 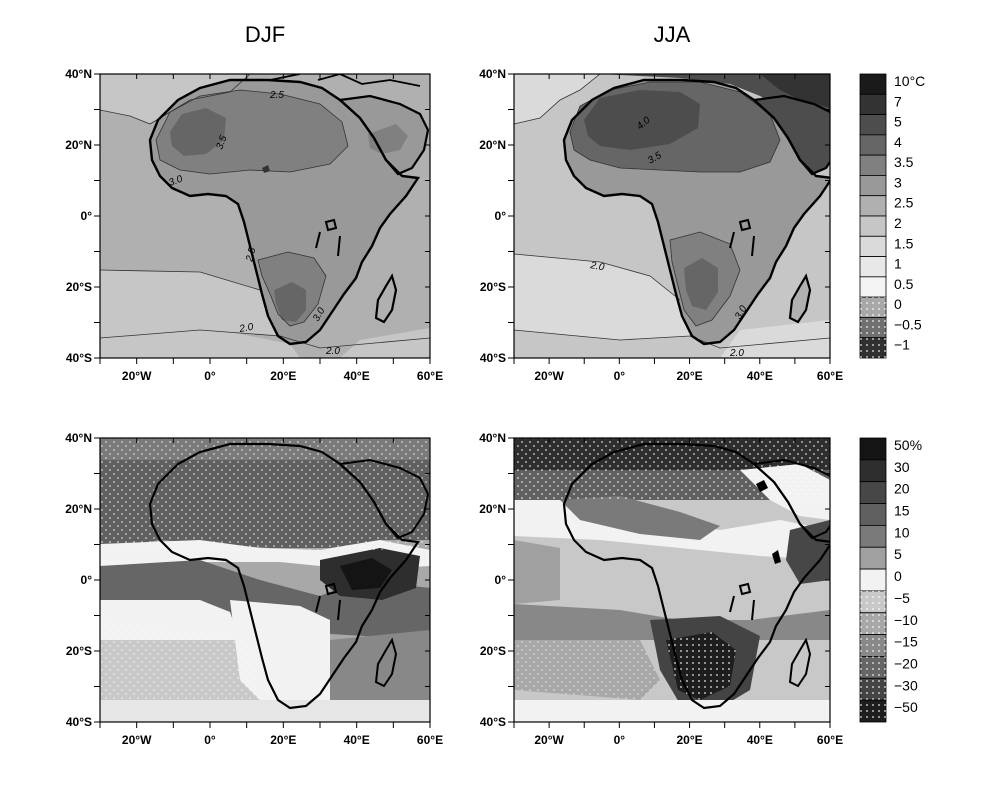 I want to click on colorbar-label: 0.5, so click(x=904, y=284).